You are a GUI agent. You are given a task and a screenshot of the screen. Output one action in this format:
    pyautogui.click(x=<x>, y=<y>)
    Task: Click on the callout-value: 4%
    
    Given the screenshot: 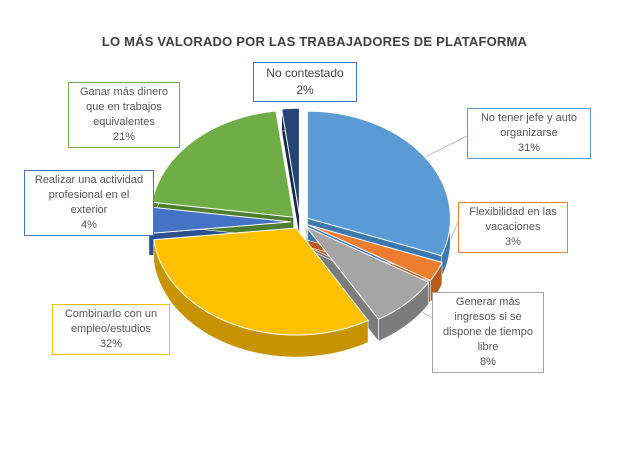 What is the action you would take?
    pyautogui.click(x=89, y=225)
    